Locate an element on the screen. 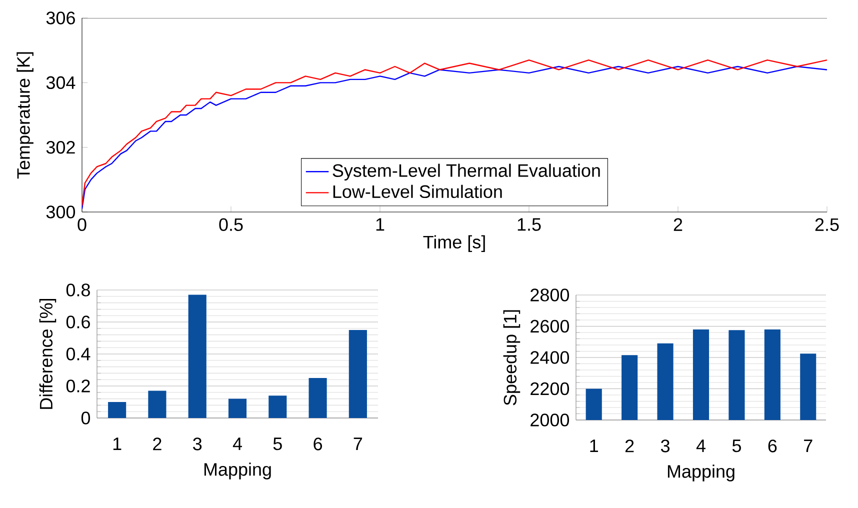 This screenshot has width=858, height=508. y-axis-title: Difference [%] is located at coordinates (47, 353).